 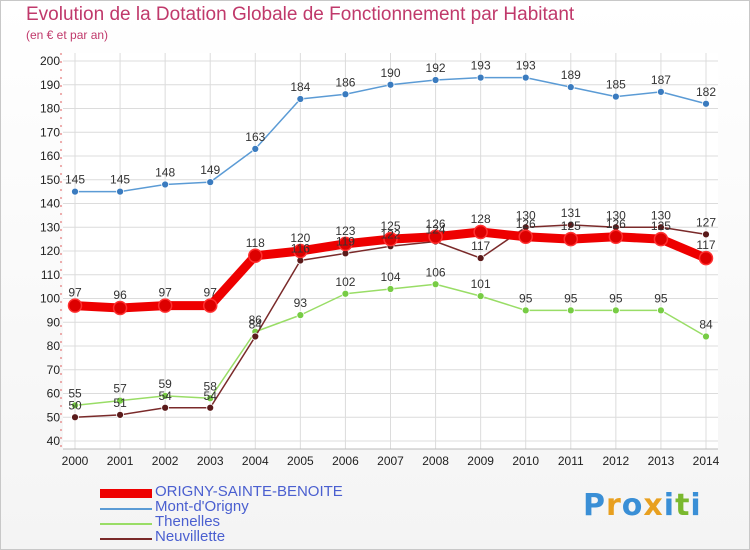 I want to click on logo-letter: o, so click(x=632, y=505).